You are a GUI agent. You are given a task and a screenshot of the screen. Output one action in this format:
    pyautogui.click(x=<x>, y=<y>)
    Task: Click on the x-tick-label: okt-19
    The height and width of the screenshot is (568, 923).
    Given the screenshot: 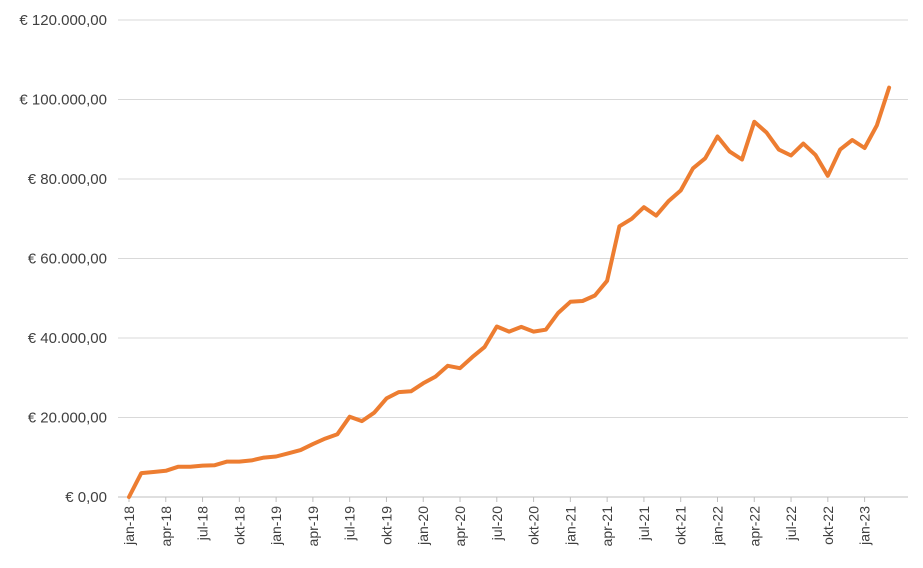 What is the action you would take?
    pyautogui.click(x=386, y=525)
    